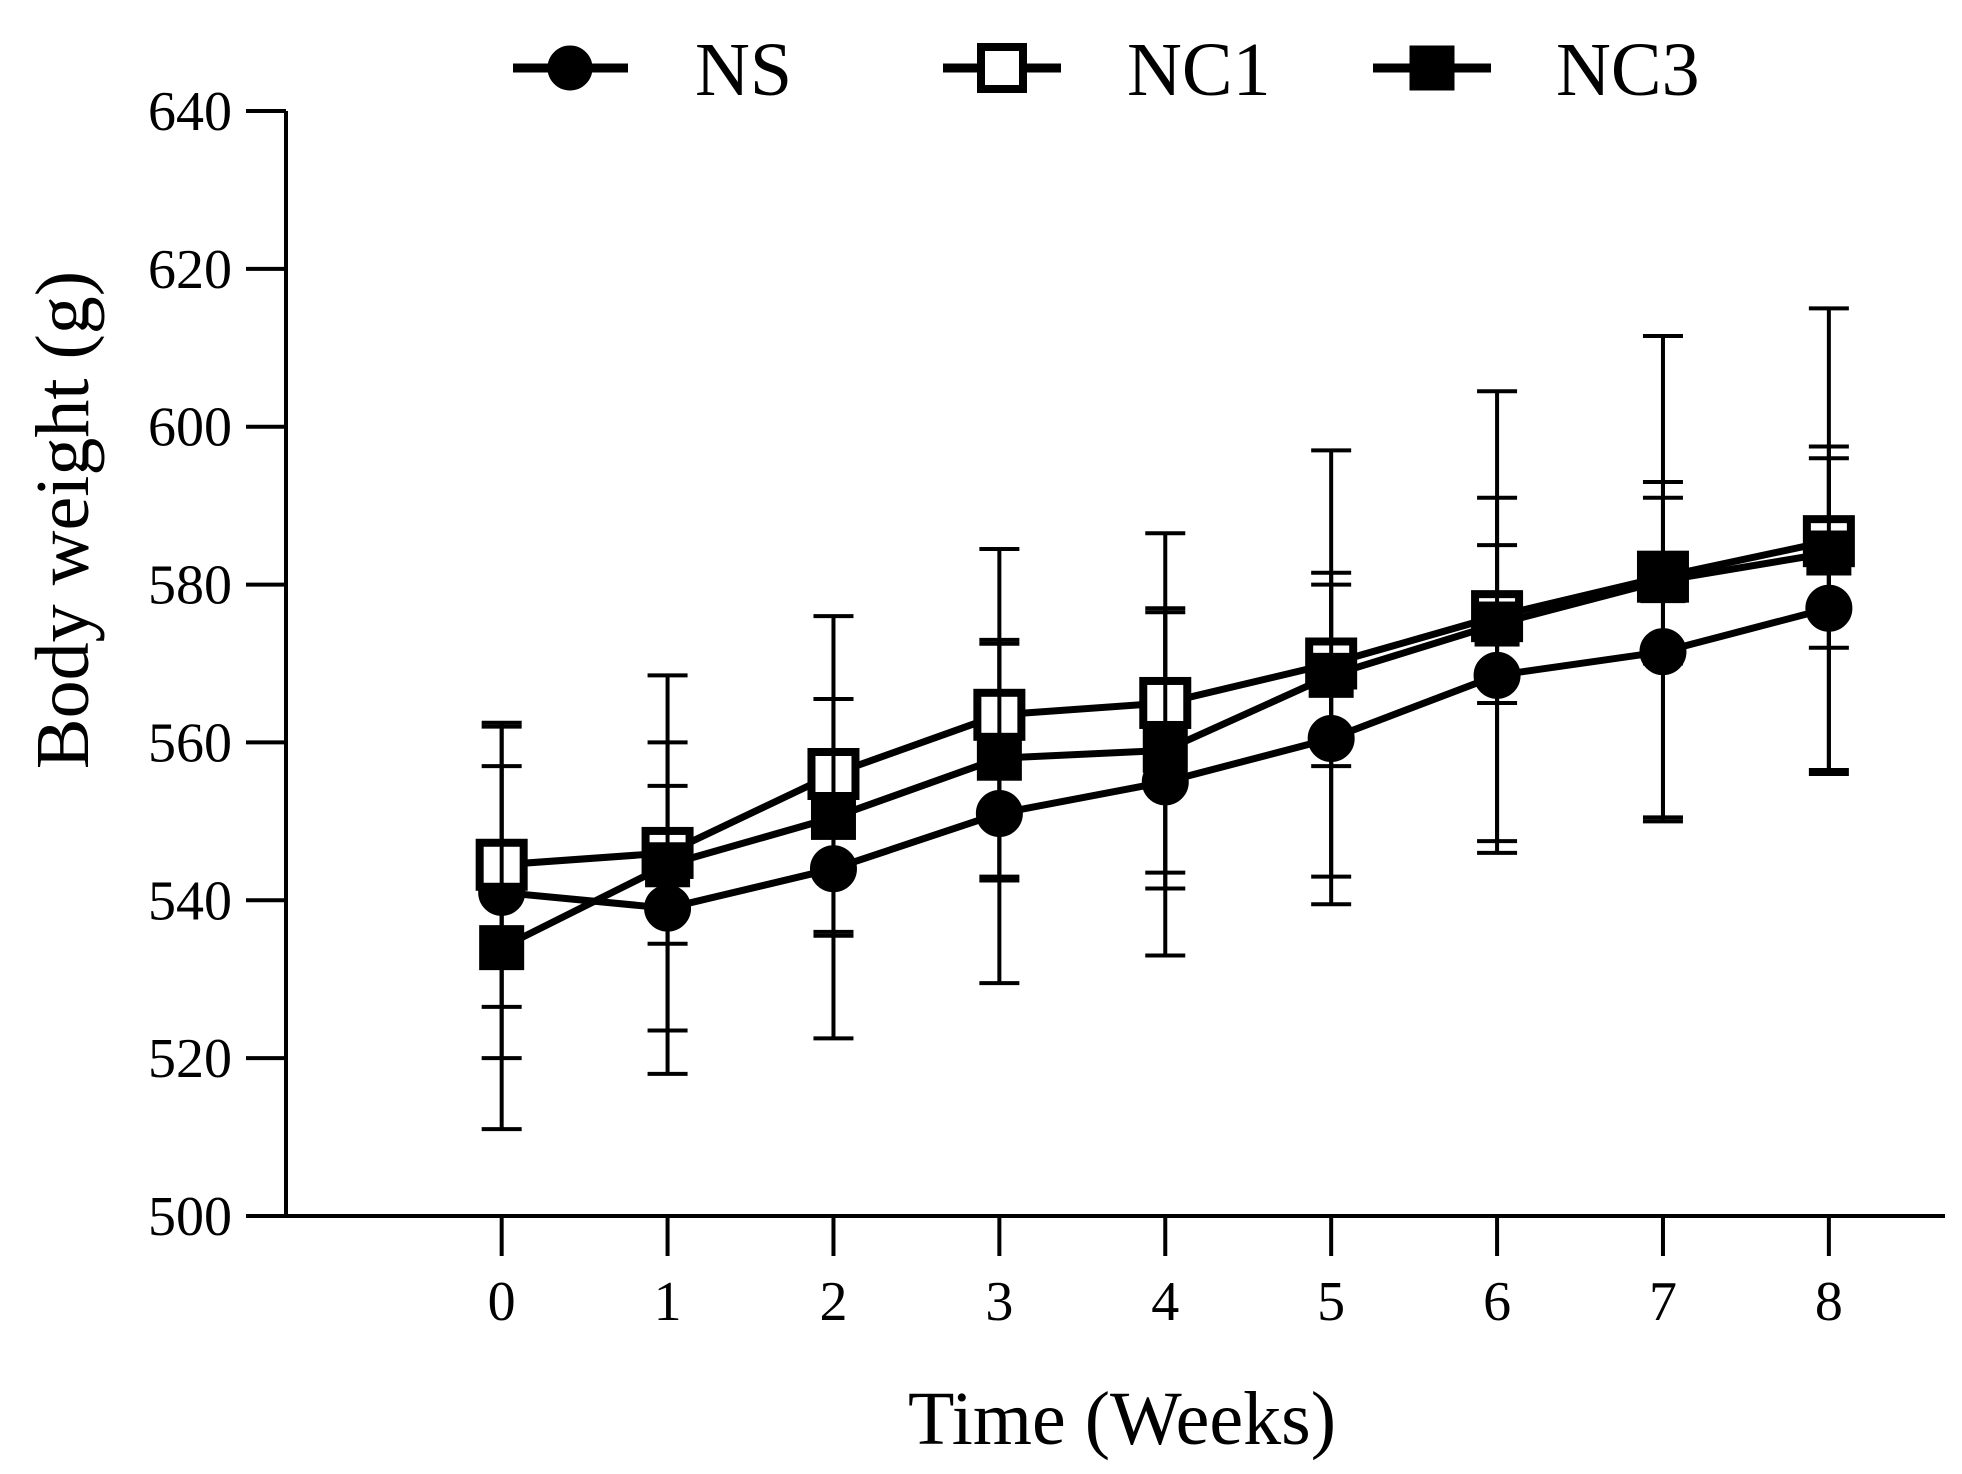 This screenshot has height=1474, width=1962. Describe the element at coordinates (1829, 1302) in the screenshot. I see `x-tick-label: 8` at that location.